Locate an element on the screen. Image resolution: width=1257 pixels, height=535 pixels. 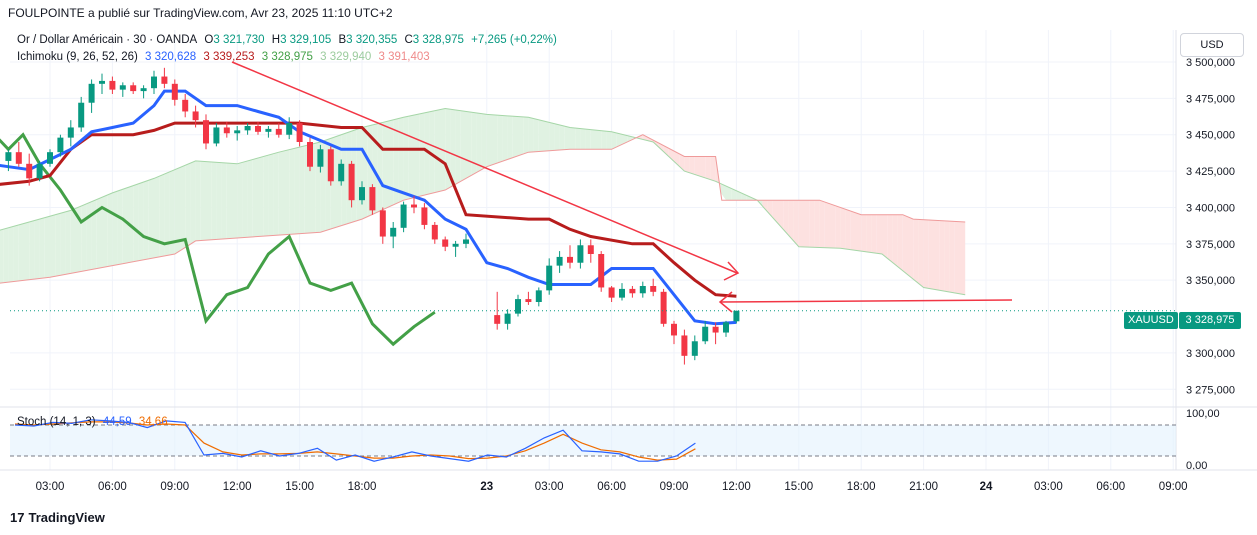
symbol-name: Or / Dollar Américain · 30 · OANDA is located at coordinates (107, 40).